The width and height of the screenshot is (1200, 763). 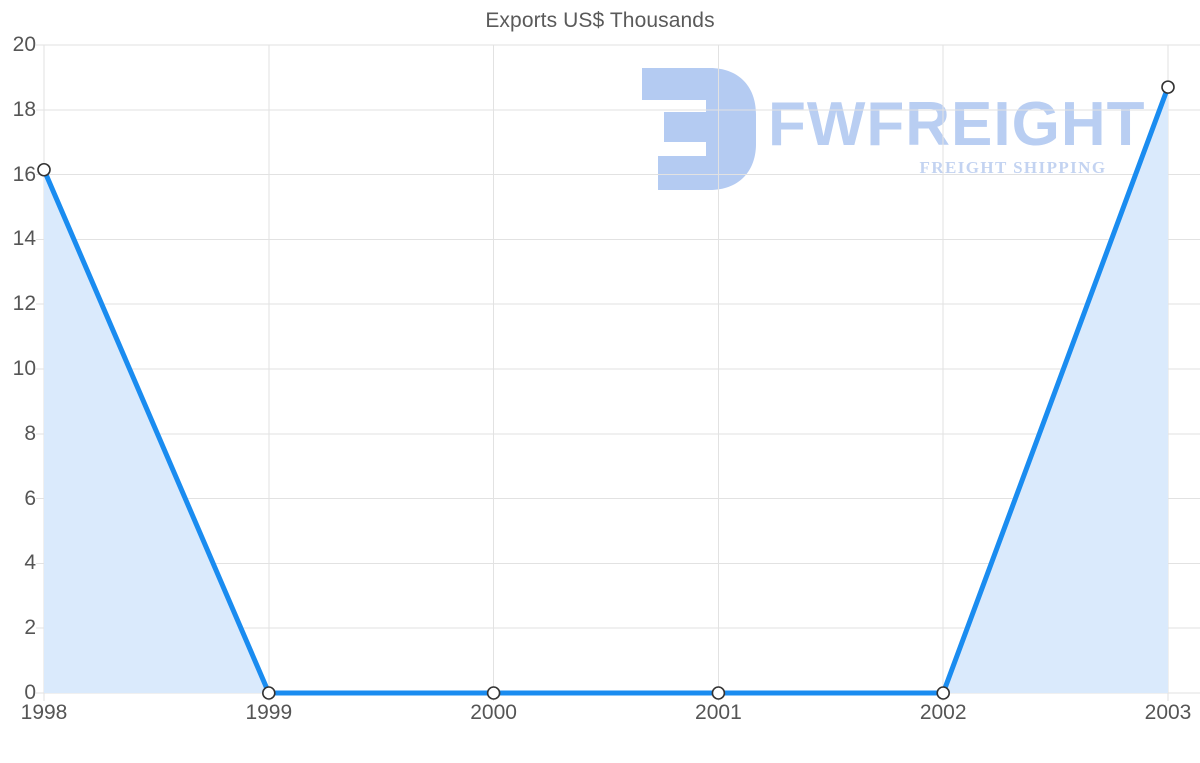 I want to click on x-axis-tick-label: 2001, so click(x=718, y=712).